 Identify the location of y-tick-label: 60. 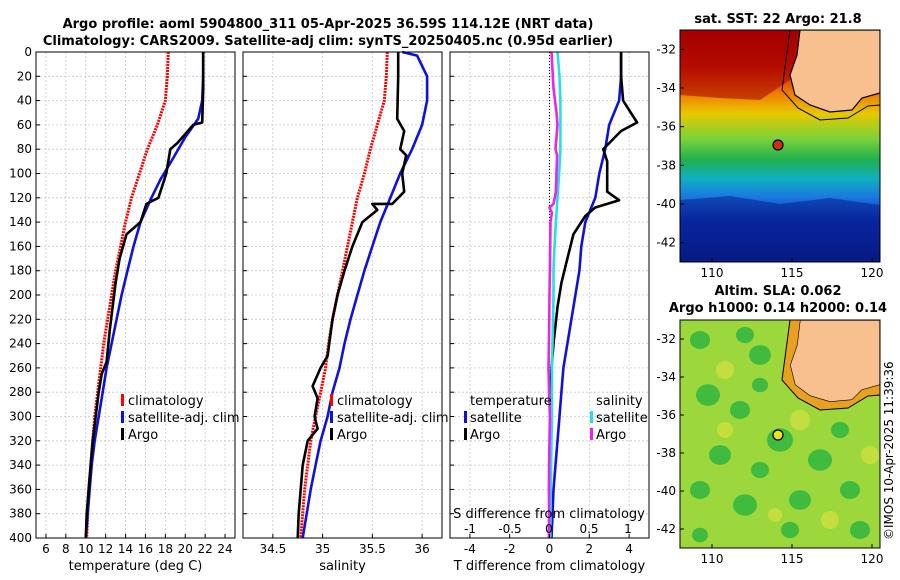
(24, 125).